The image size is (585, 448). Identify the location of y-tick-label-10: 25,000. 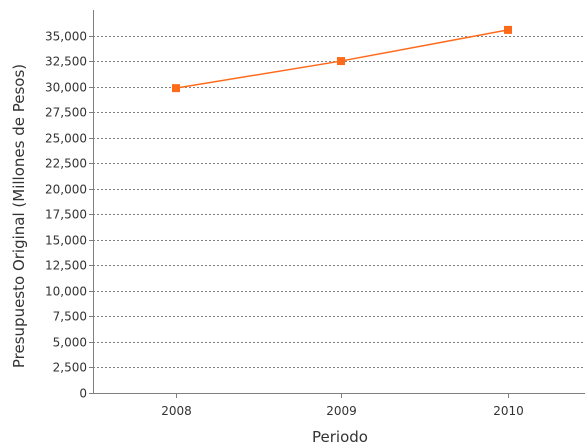
(66, 139).